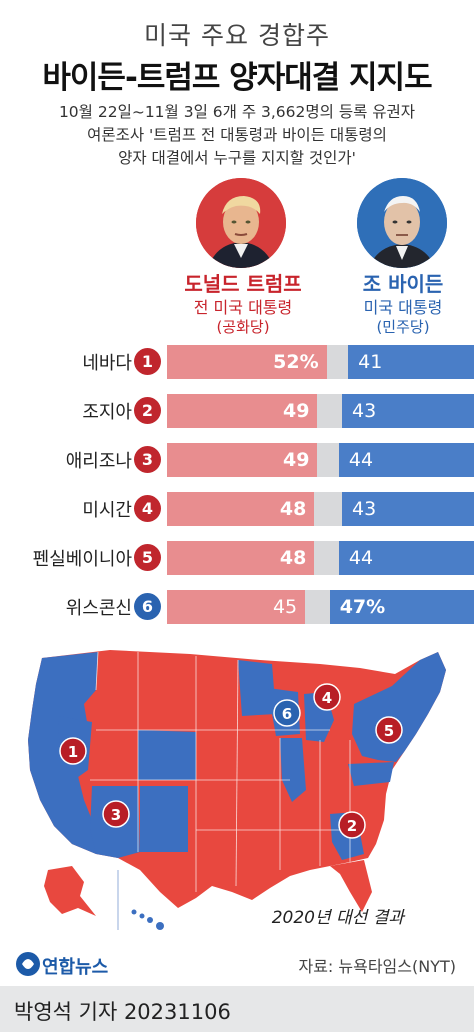 Image resolution: width=474 pixels, height=1032 pixels. Describe the element at coordinates (377, 966) in the screenshot. I see `source-note: 자료: 뉴욕타임스(NYT)` at that location.